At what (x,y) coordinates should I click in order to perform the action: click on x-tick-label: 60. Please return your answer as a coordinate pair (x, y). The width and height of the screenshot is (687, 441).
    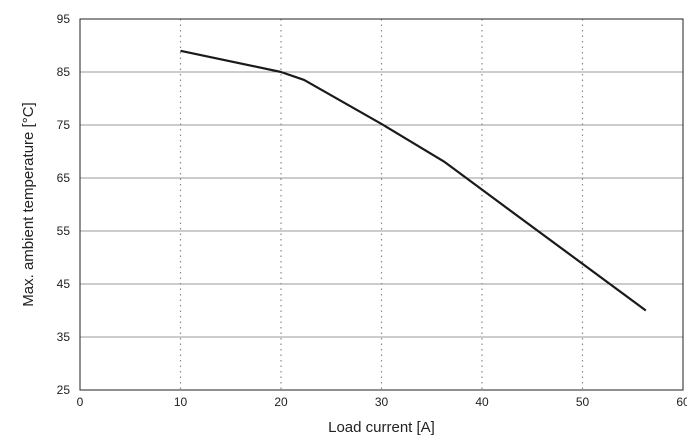
    Looking at the image, I should click on (681, 402).